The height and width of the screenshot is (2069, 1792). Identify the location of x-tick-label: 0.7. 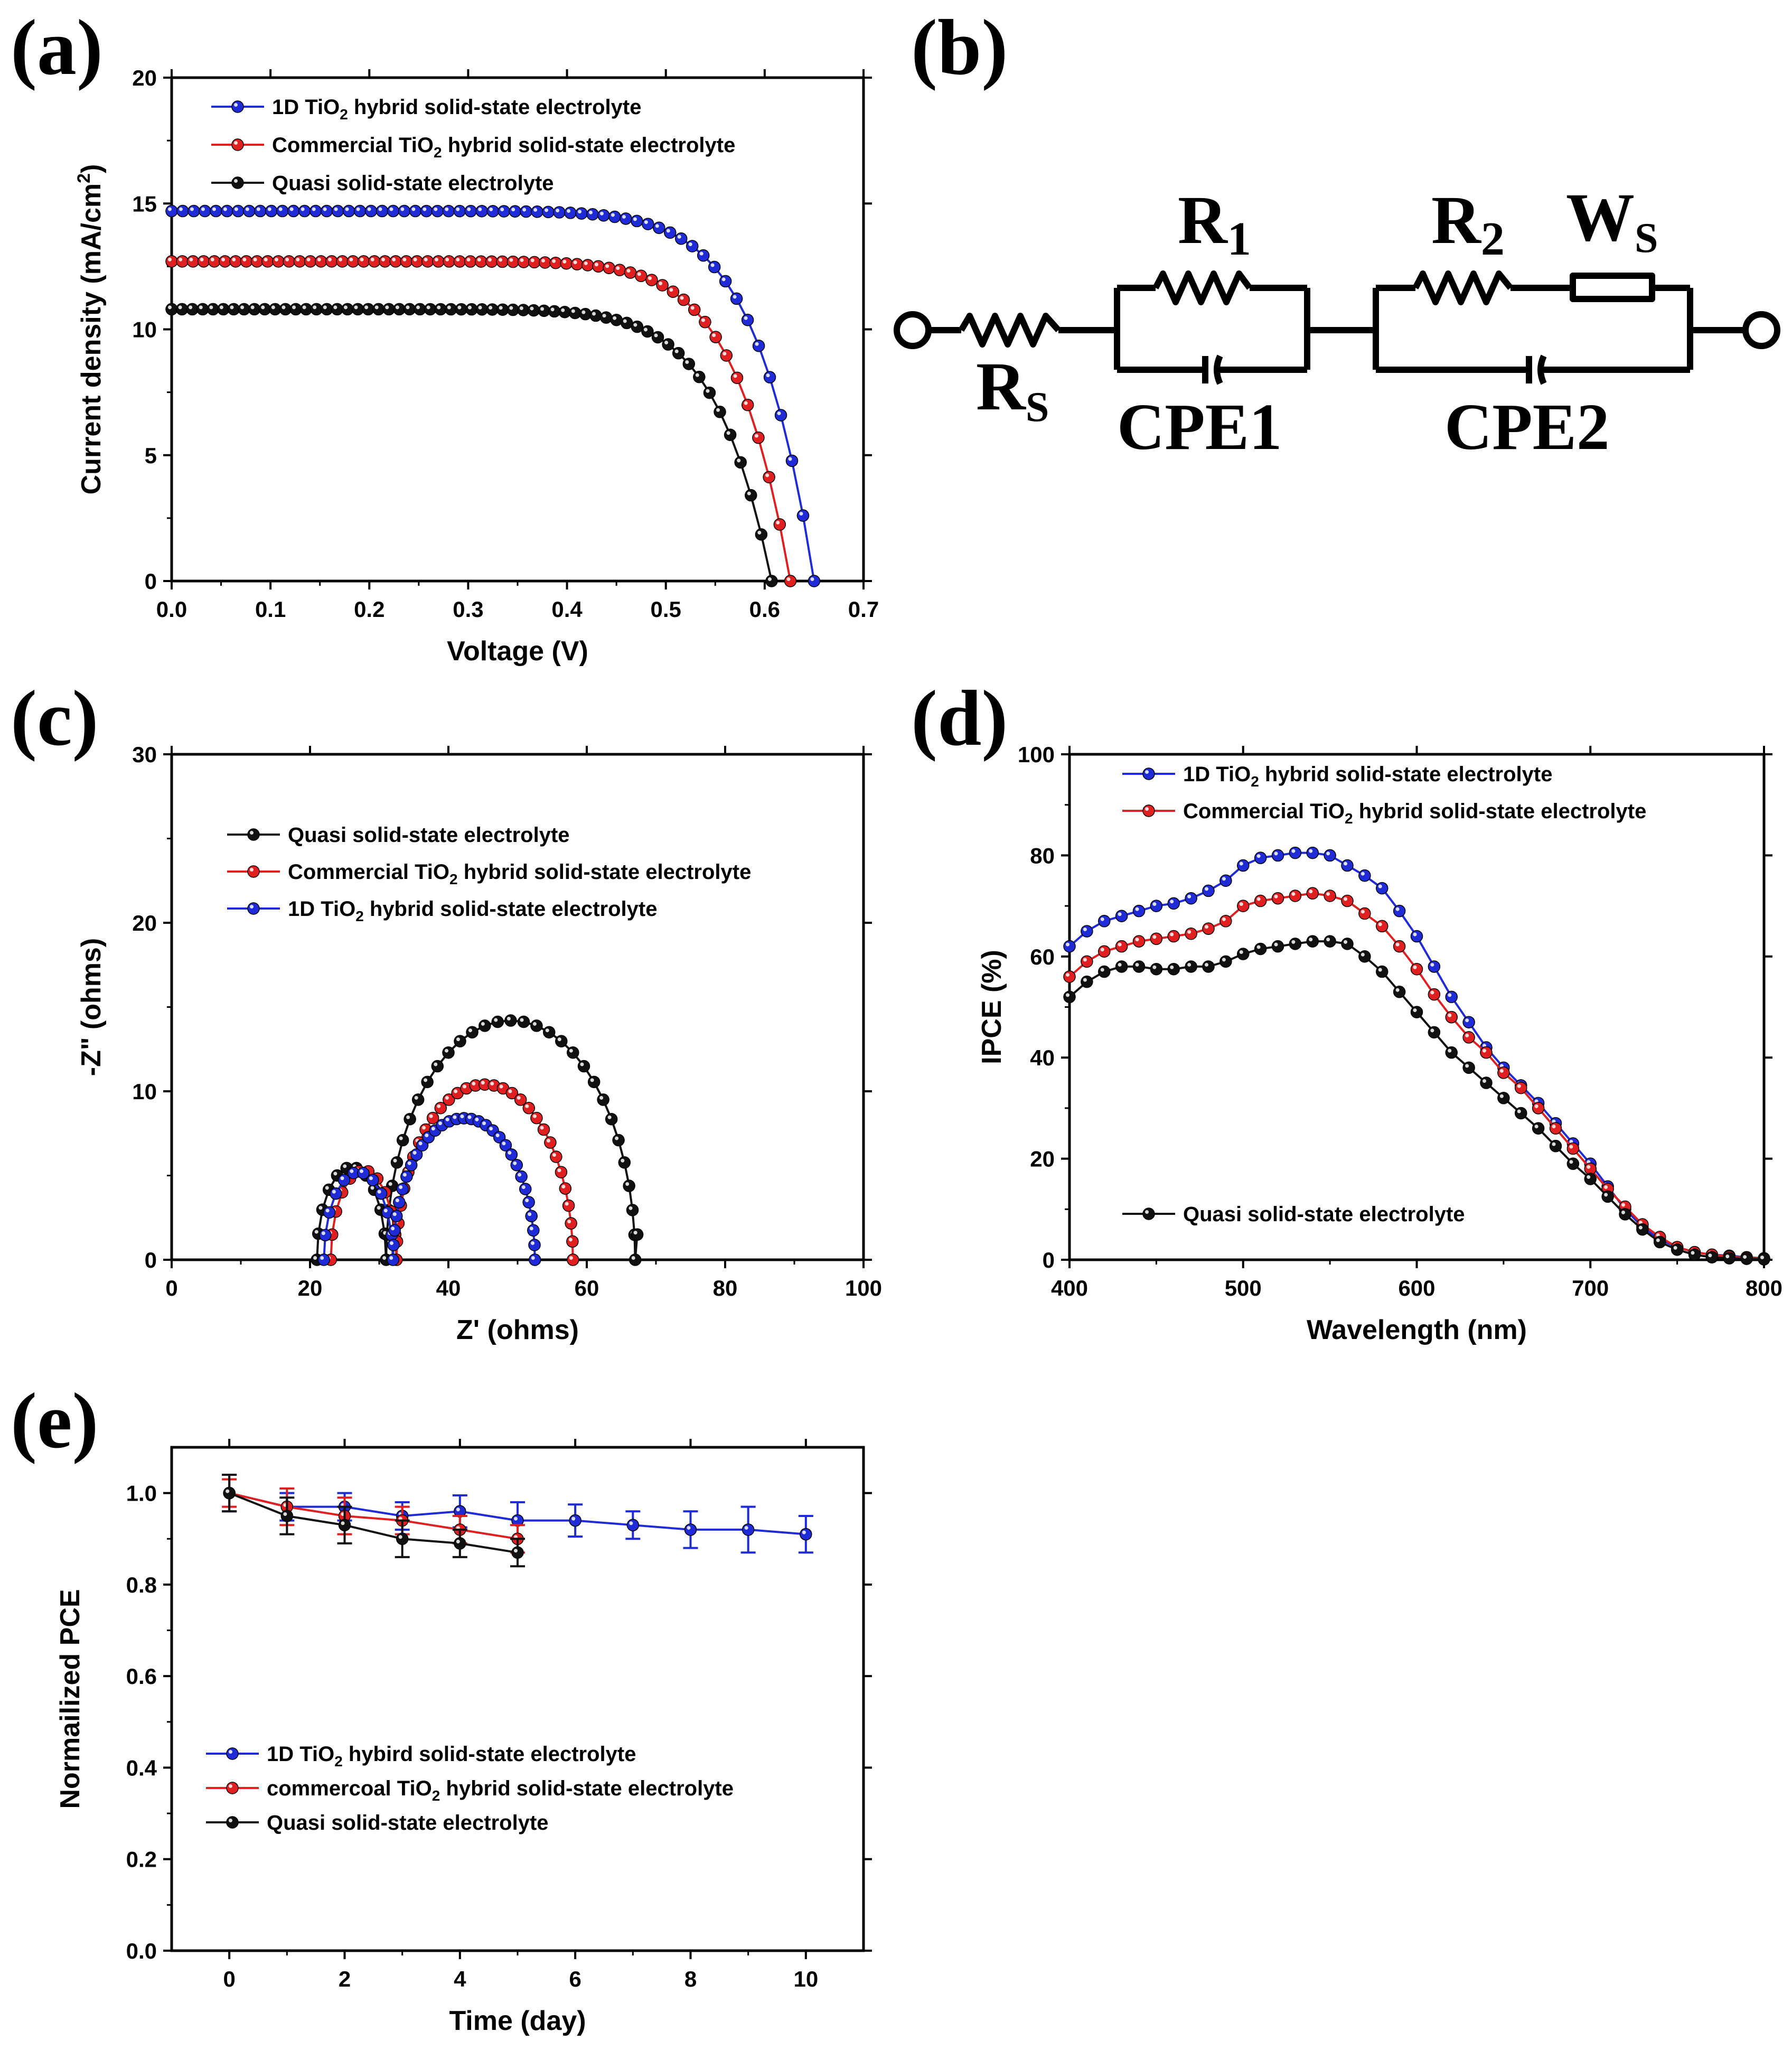
(863, 609).